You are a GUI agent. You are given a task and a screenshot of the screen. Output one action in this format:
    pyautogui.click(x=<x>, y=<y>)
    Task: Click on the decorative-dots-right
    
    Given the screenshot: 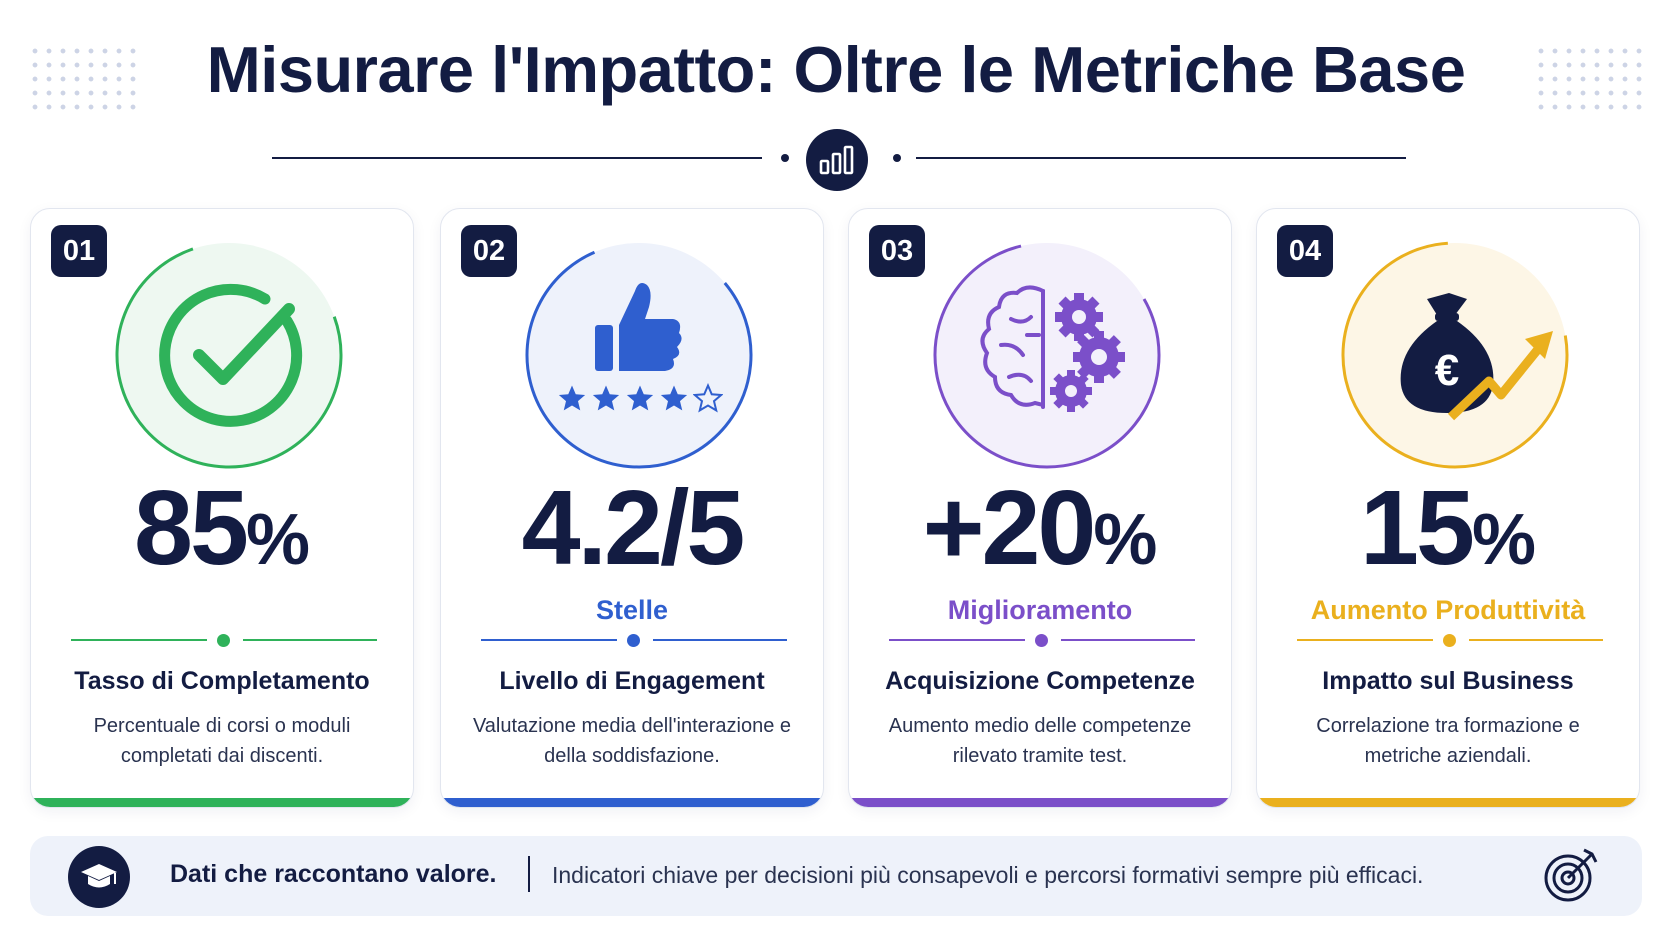 What is the action you would take?
    pyautogui.click(x=1590, y=77)
    